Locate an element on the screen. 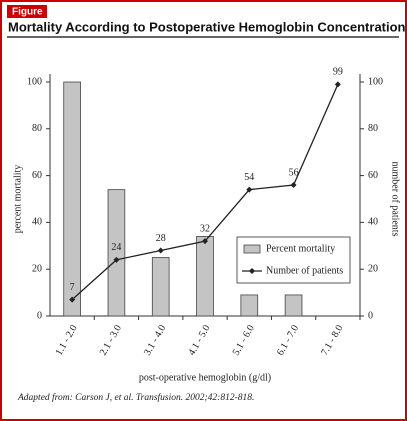 Image resolution: width=407 pixels, height=421 pixels. y-axis-title: percent mortality is located at coordinates (17, 199).